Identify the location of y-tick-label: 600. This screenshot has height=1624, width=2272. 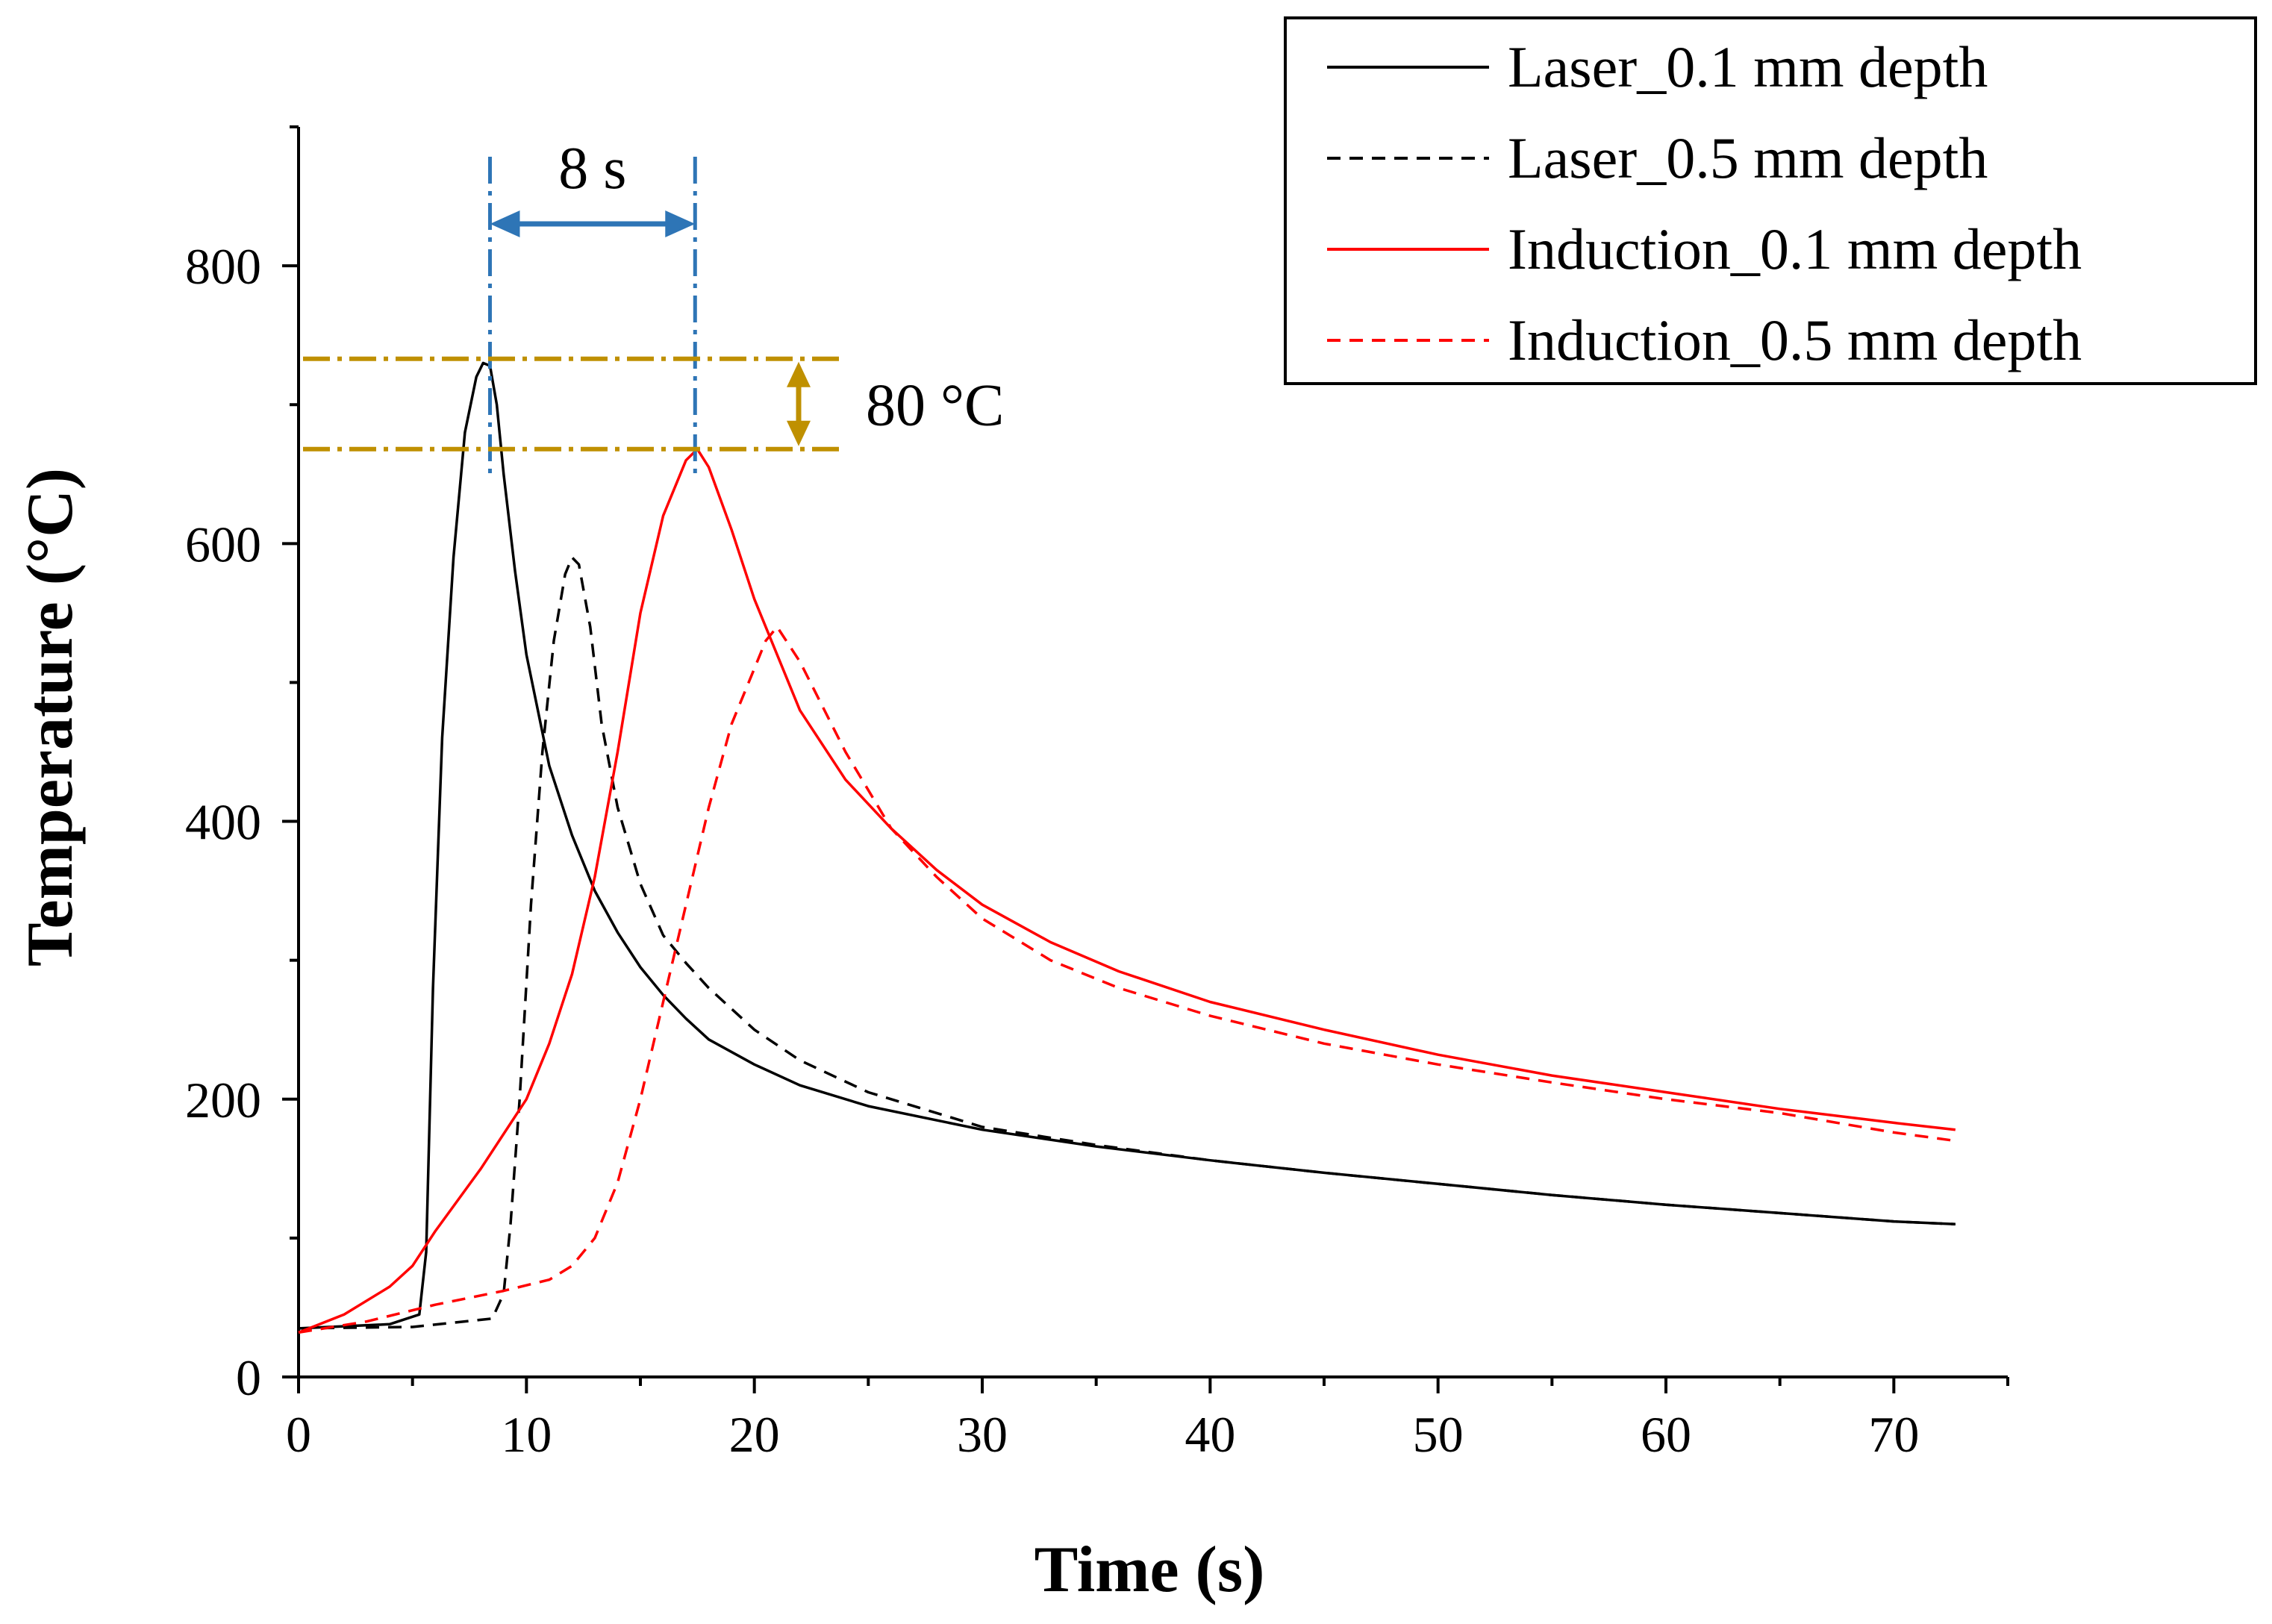
(223, 544).